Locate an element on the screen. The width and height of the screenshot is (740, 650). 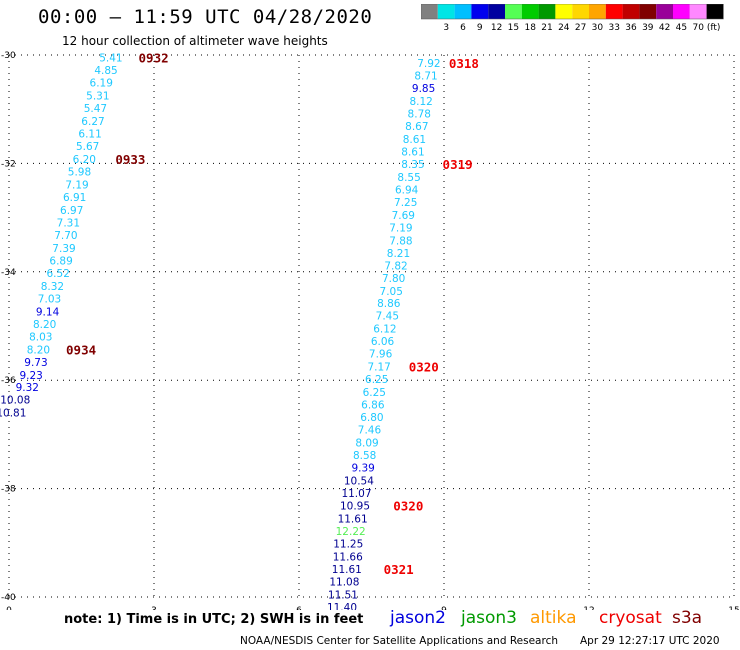
x-tick-label: 12 is located at coordinates (588, 608).